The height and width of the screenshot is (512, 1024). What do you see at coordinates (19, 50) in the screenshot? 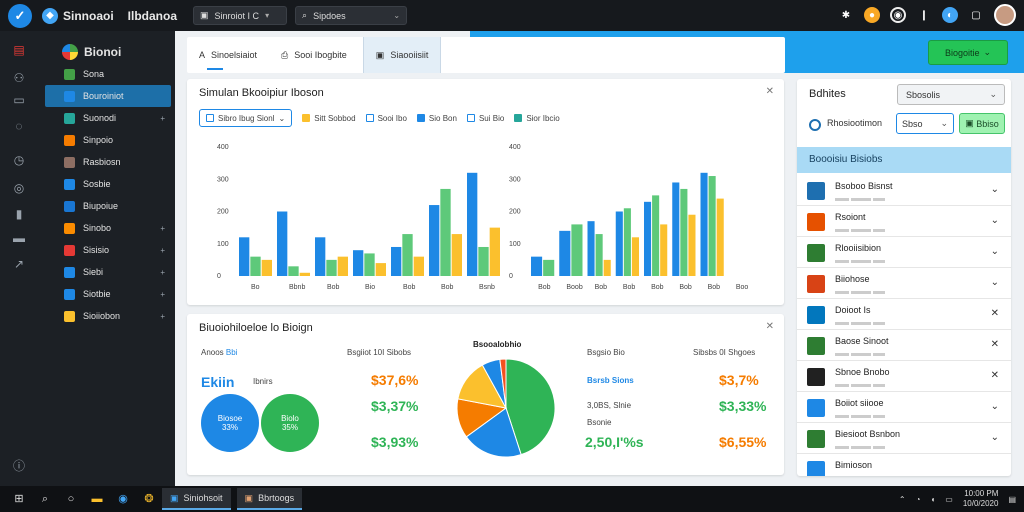
I see `home-icon: ▤` at bounding box center [19, 50].